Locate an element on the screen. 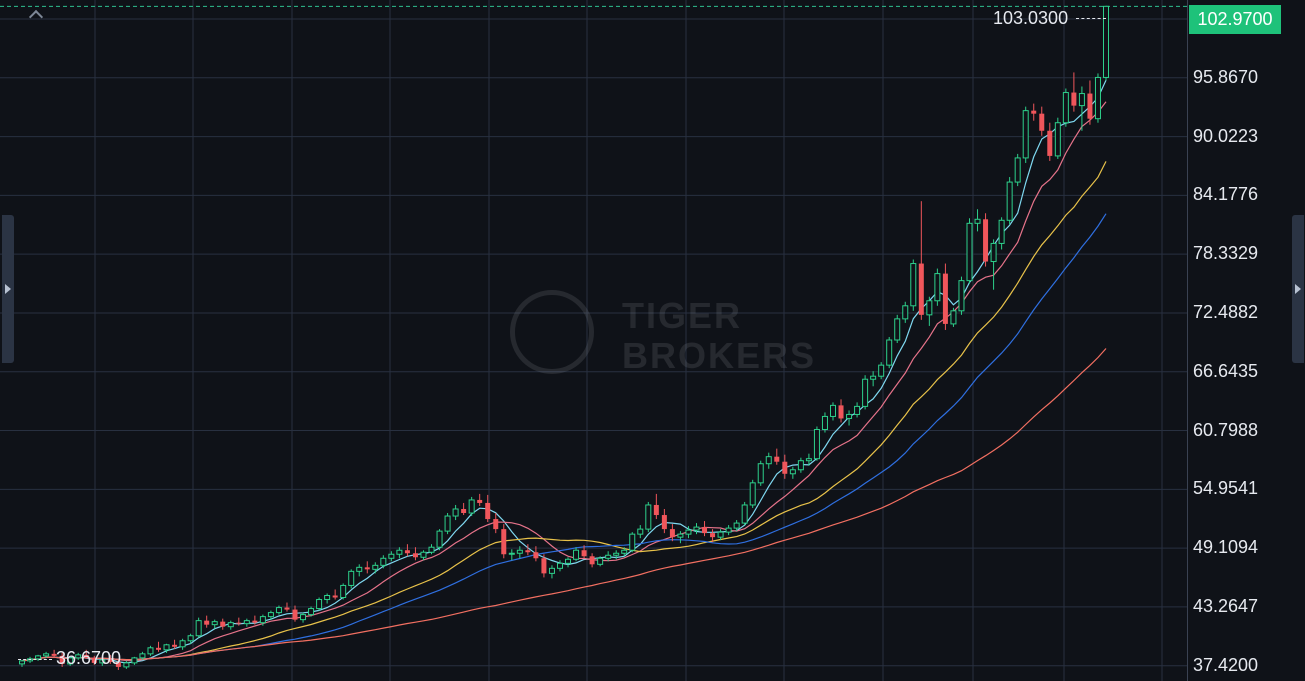  right-panel-toggle is located at coordinates (1298, 289).